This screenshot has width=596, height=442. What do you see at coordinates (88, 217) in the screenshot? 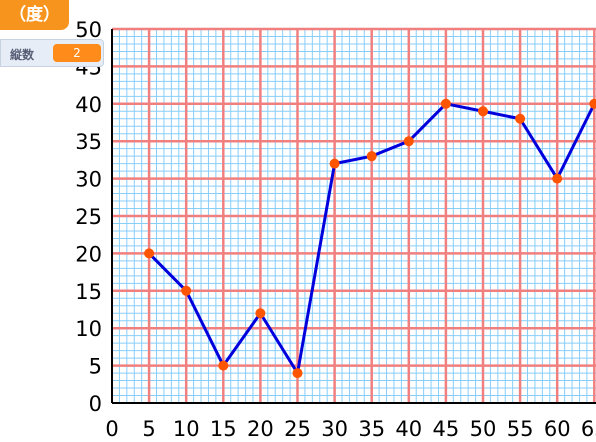
I see `y-tick-label: 25` at bounding box center [88, 217].